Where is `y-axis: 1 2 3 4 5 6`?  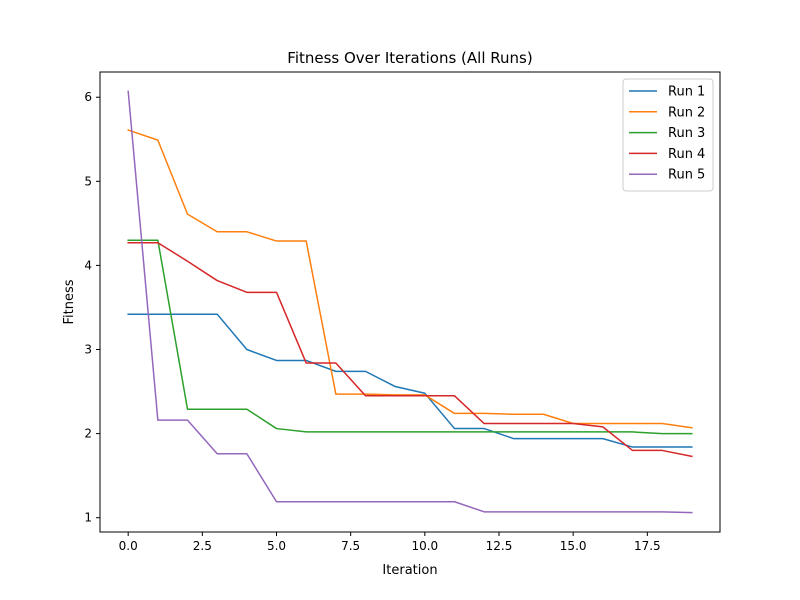
y-axis: 1 2 3 4 5 6 is located at coordinates (92, 307).